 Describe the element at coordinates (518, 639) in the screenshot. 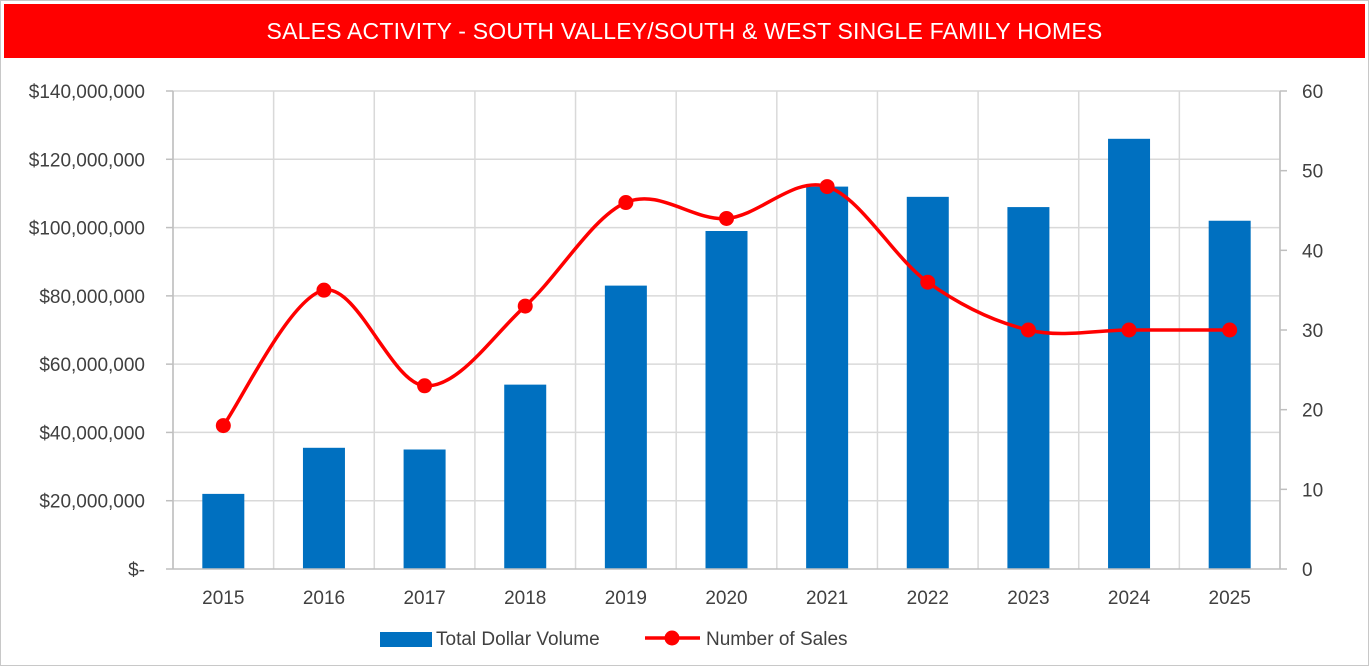

I see `legend-label-bars: Total Dollar Volume` at that location.